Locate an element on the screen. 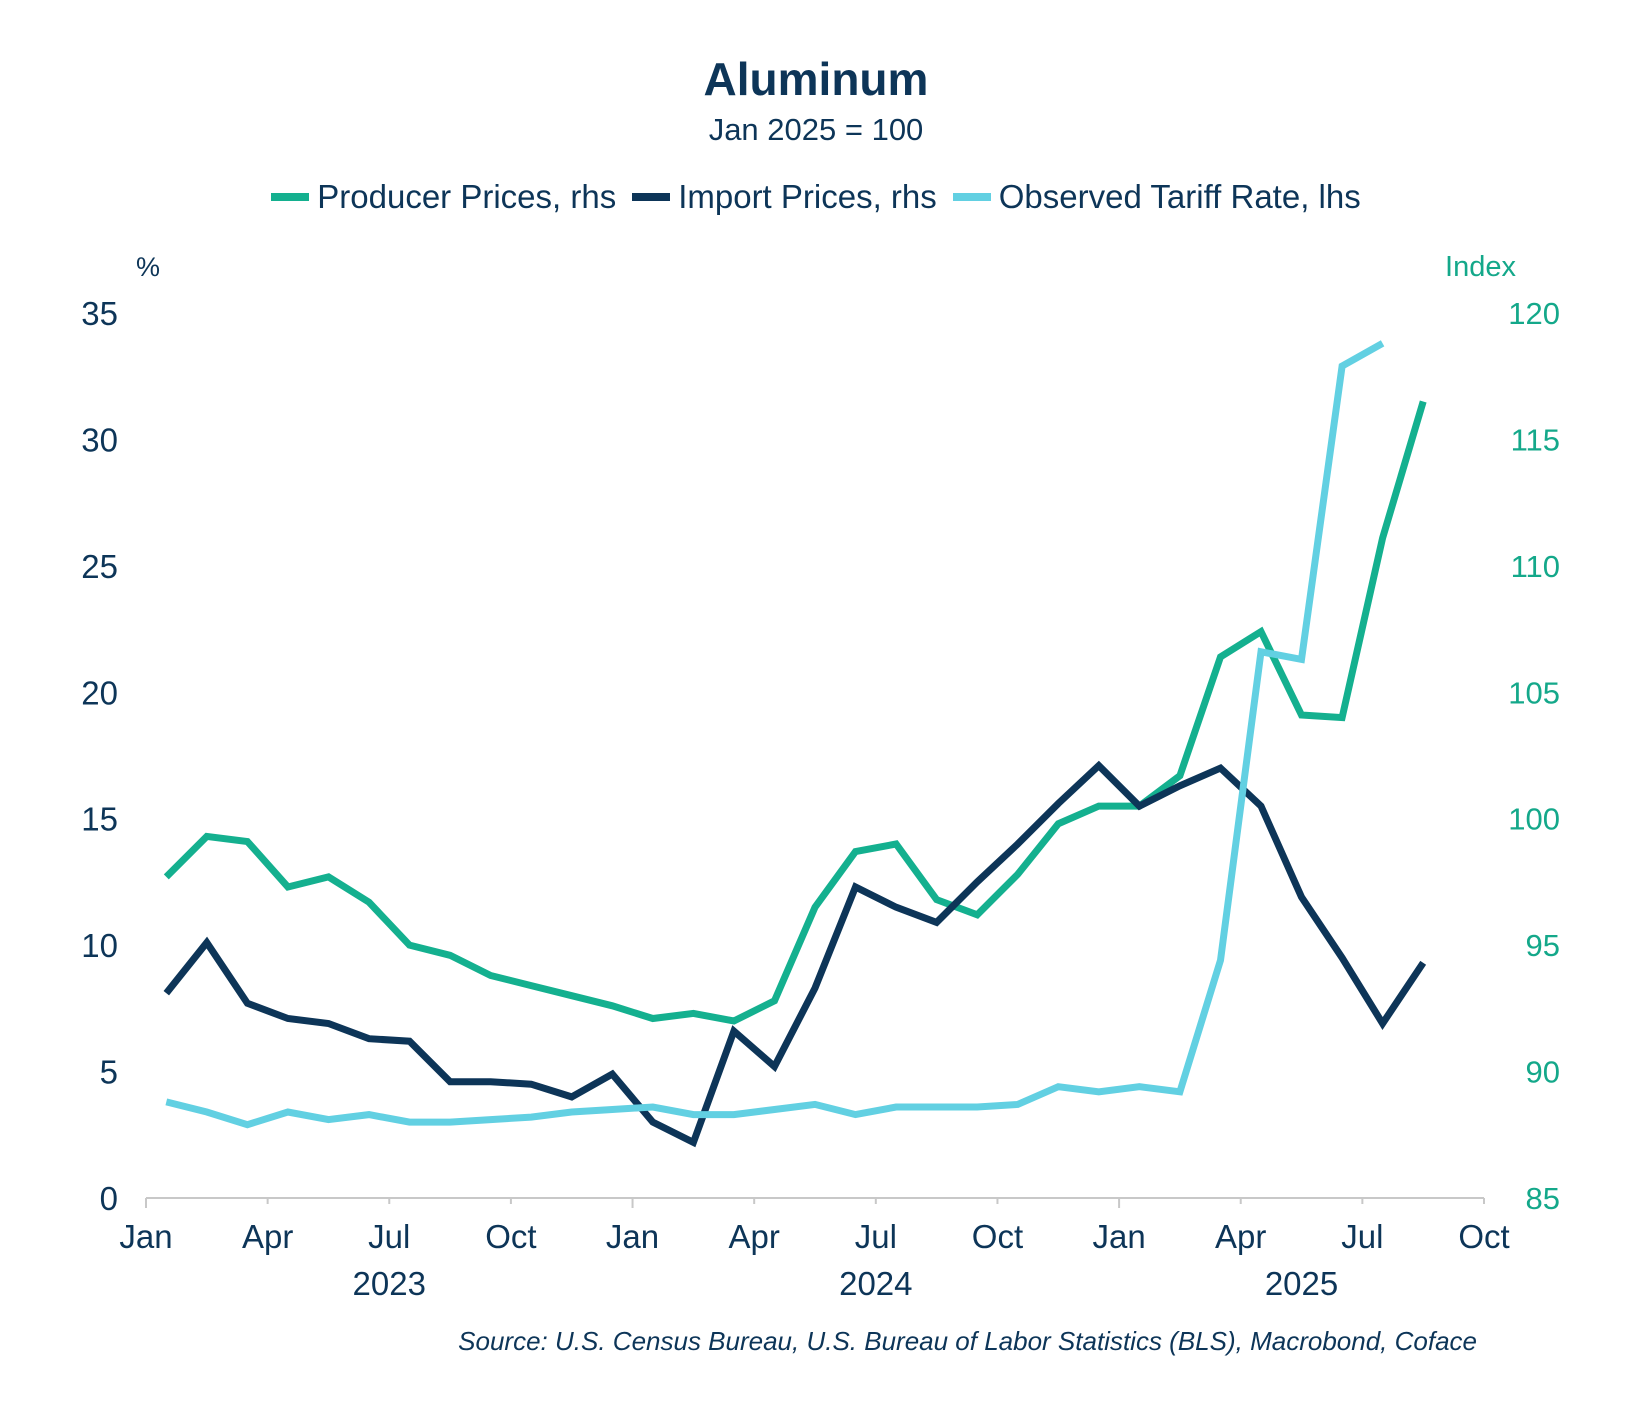  left-axis-tick-label: 0 is located at coordinates (109, 1198).